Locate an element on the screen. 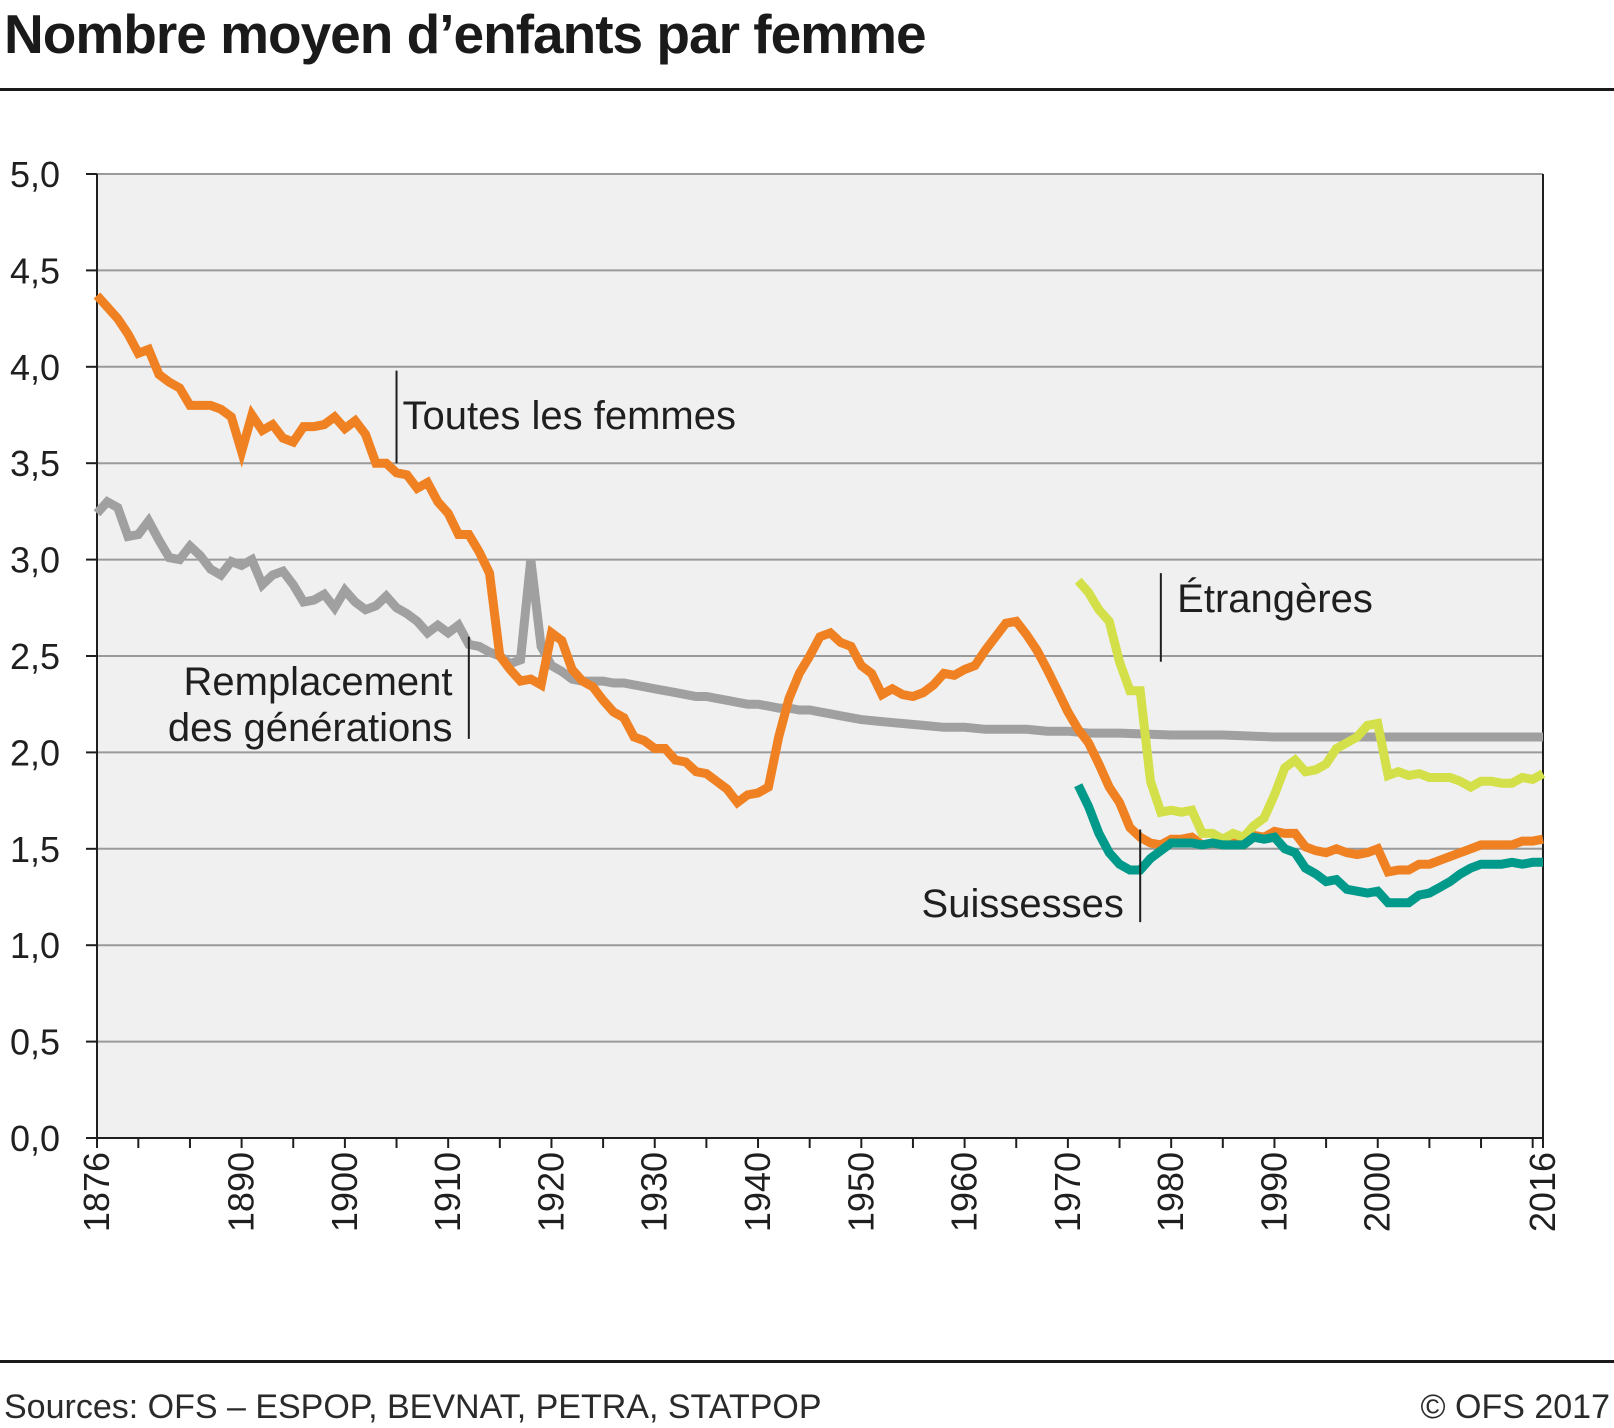 The height and width of the screenshot is (1428, 1614). x-tick-label: 2000 is located at coordinates (1377, 1192).